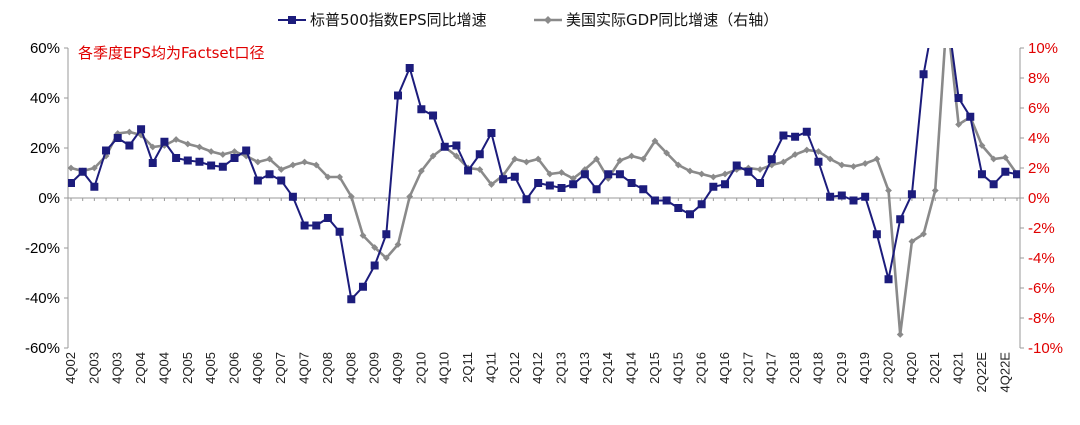 The width and height of the screenshot is (1080, 425). Describe the element at coordinates (187, 368) in the screenshot. I see `x-tick-label: 2Q05` at that location.